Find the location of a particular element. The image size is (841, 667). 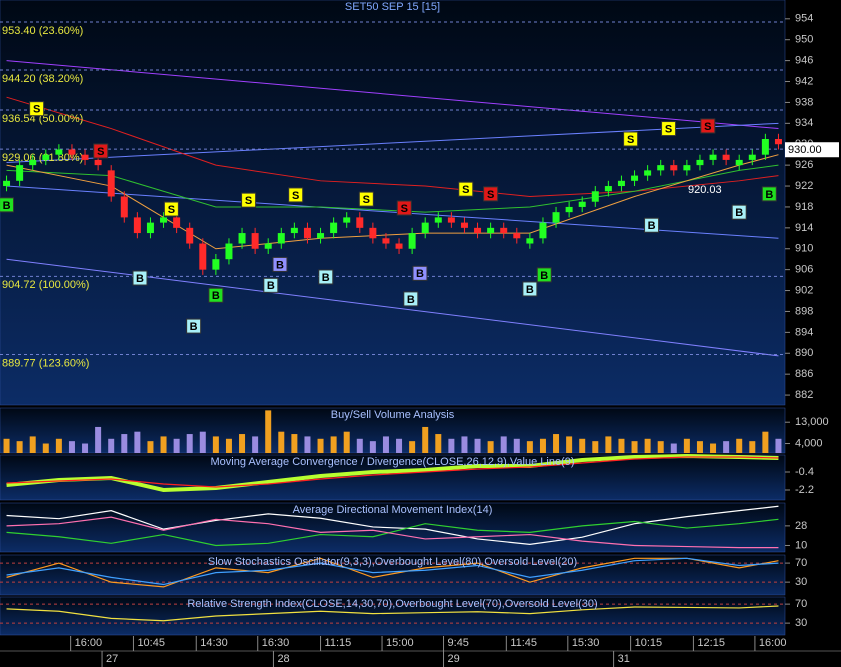

x-tick-label: 11:15 is located at coordinates (338, 643).